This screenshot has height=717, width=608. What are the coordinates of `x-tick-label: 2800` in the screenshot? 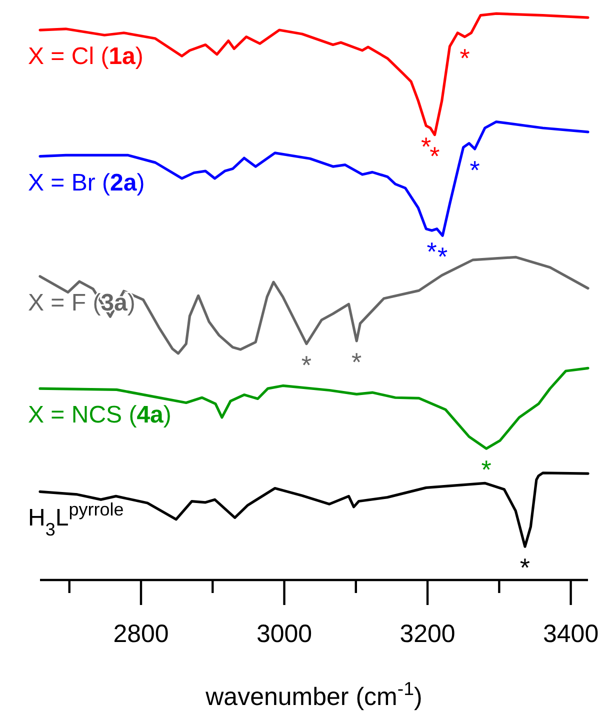 It's located at (141, 634).